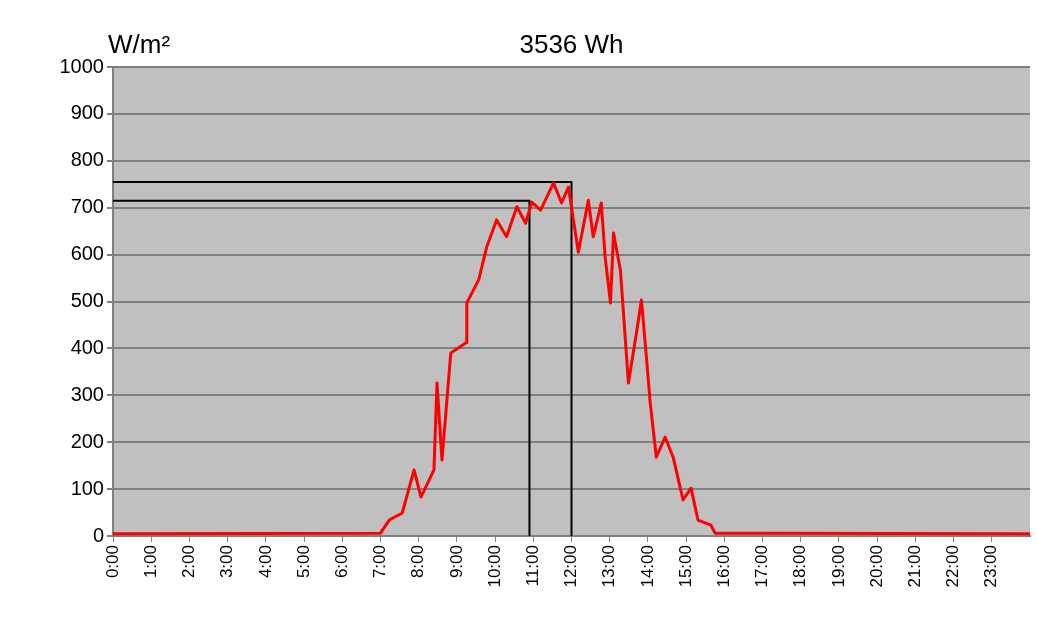 The width and height of the screenshot is (1038, 641). What do you see at coordinates (915, 566) in the screenshot?
I see `x-tick-label: 21:00` at bounding box center [915, 566].